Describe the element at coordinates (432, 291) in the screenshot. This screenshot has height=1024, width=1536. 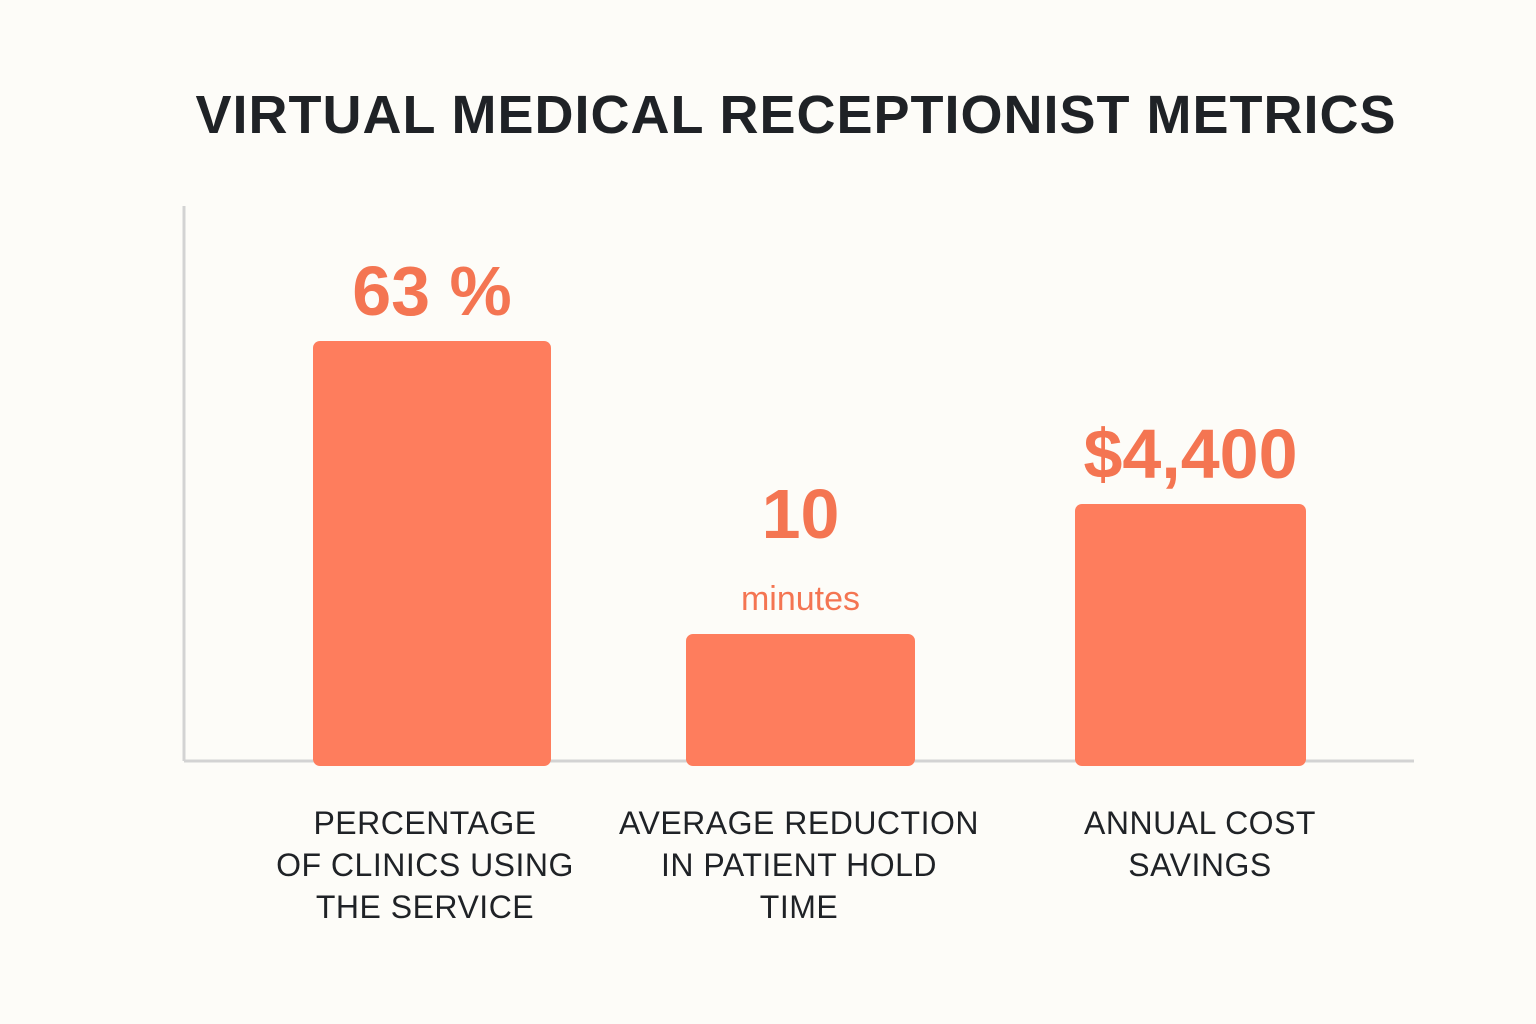
I see `value-label-clinics: 63 %` at that location.